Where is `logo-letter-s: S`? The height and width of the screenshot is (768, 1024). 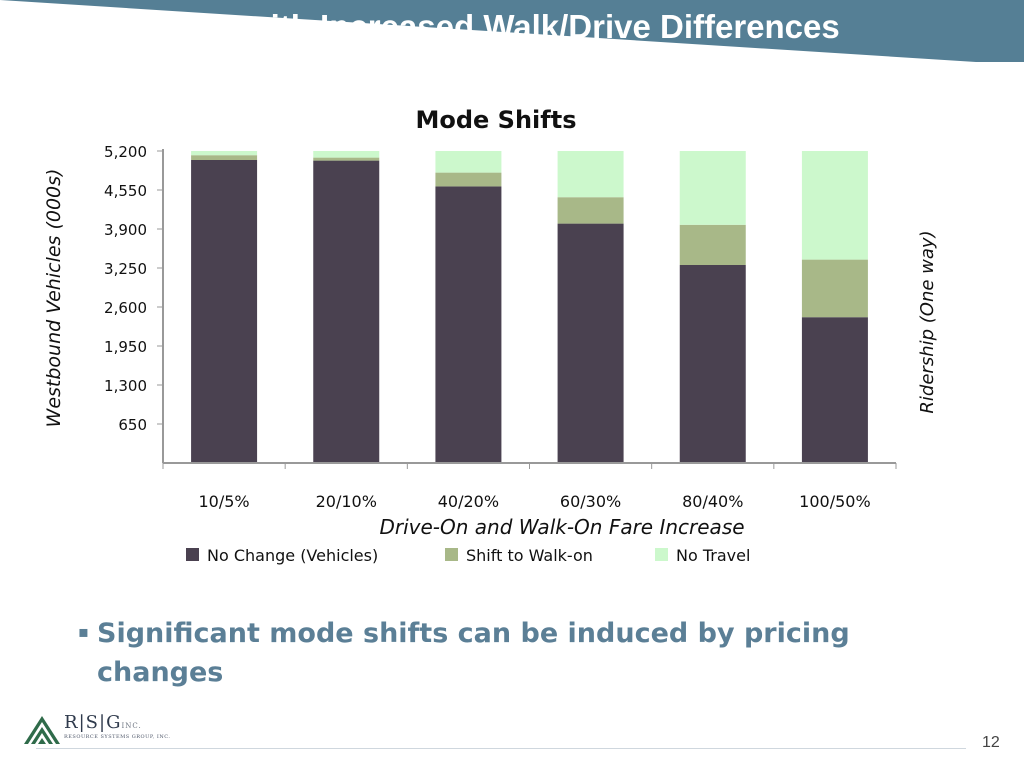 logo-letter-s: S is located at coordinates (92, 722).